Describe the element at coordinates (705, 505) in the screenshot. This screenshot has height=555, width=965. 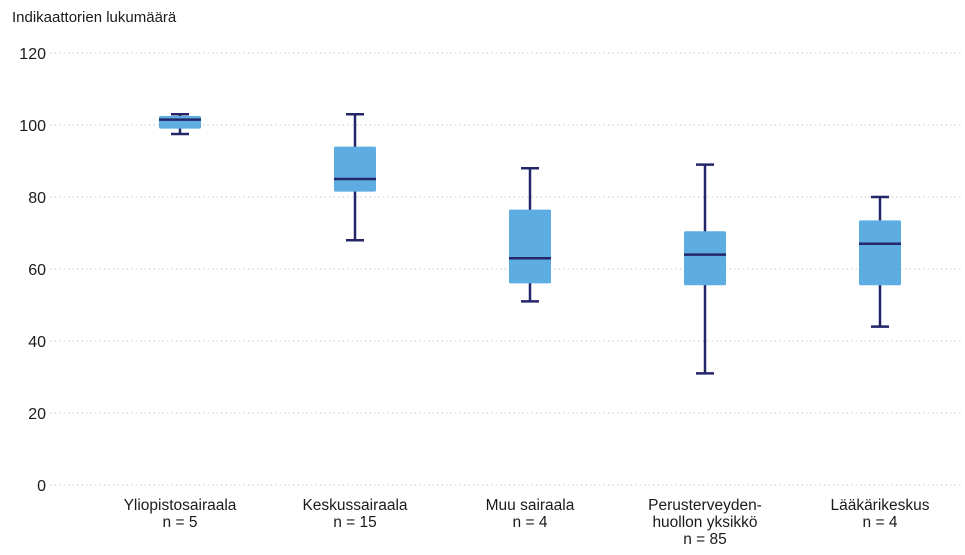
I see `category-label-line: Perusterveyden-` at that location.